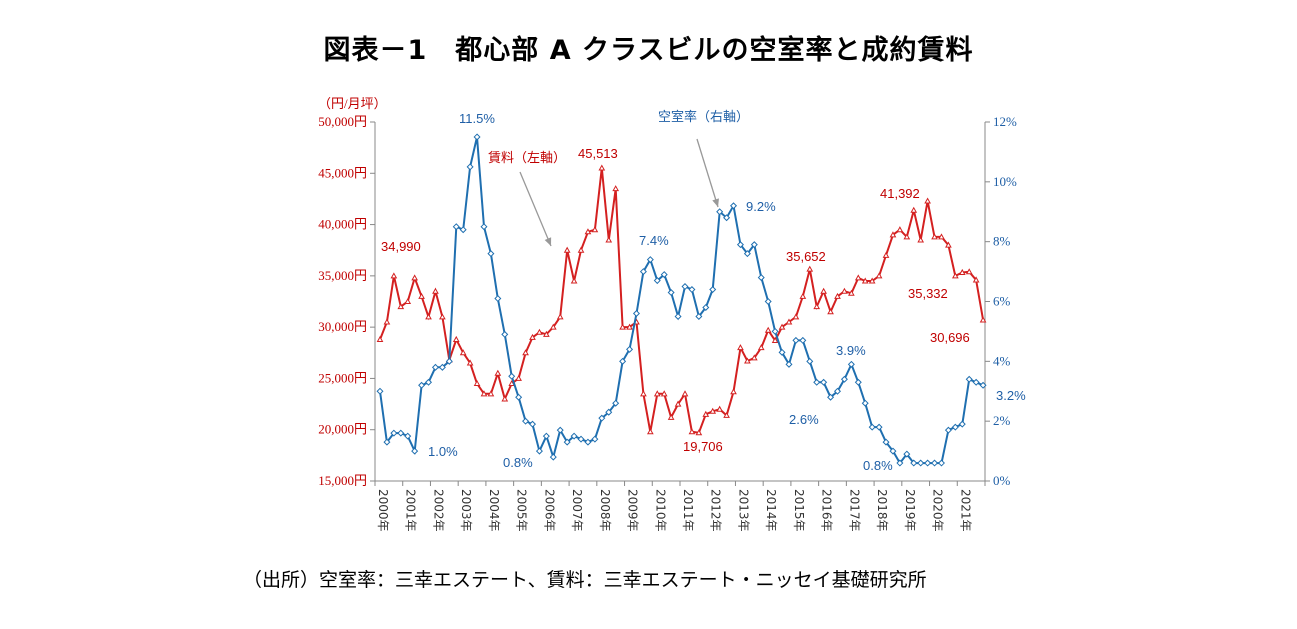 Image resolution: width=1297 pixels, height=629 pixels. What do you see at coordinates (743, 510) in the screenshot?
I see `x-tick-label: 2013年` at bounding box center [743, 510].